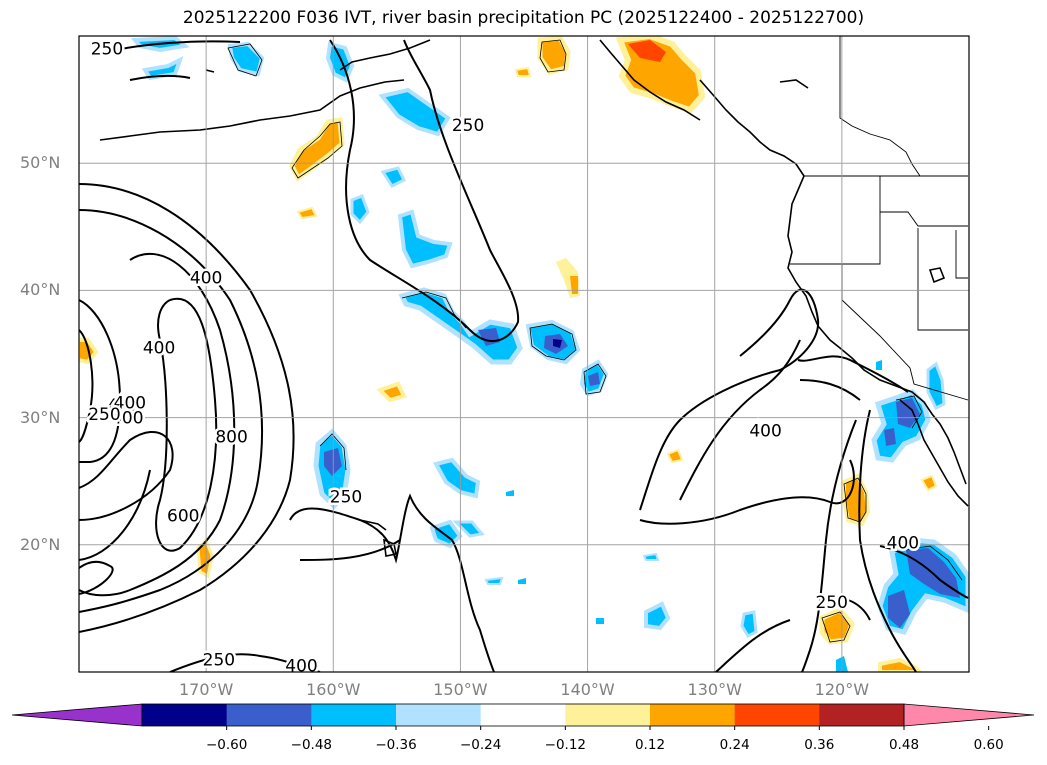  Describe the element at coordinates (333, 689) in the screenshot. I see `longitude-tick-label: 160°W` at that location.